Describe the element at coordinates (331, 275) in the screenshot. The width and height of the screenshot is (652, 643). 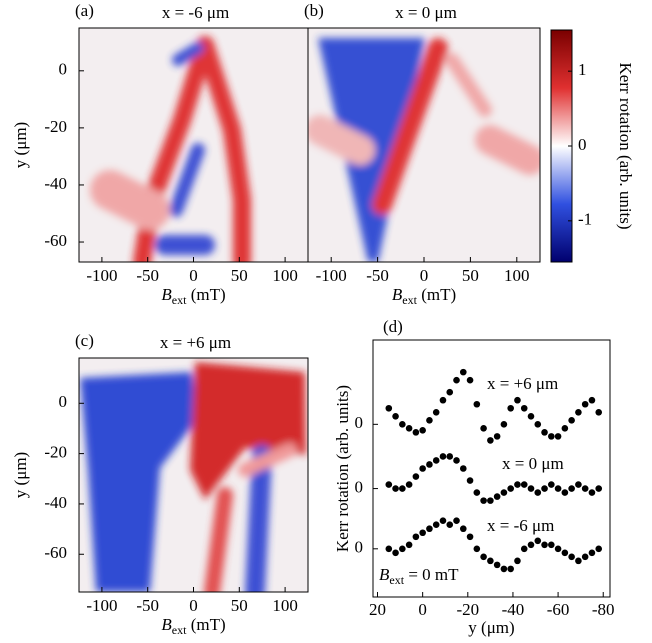
I see `x-tick-label: -100` at that location.